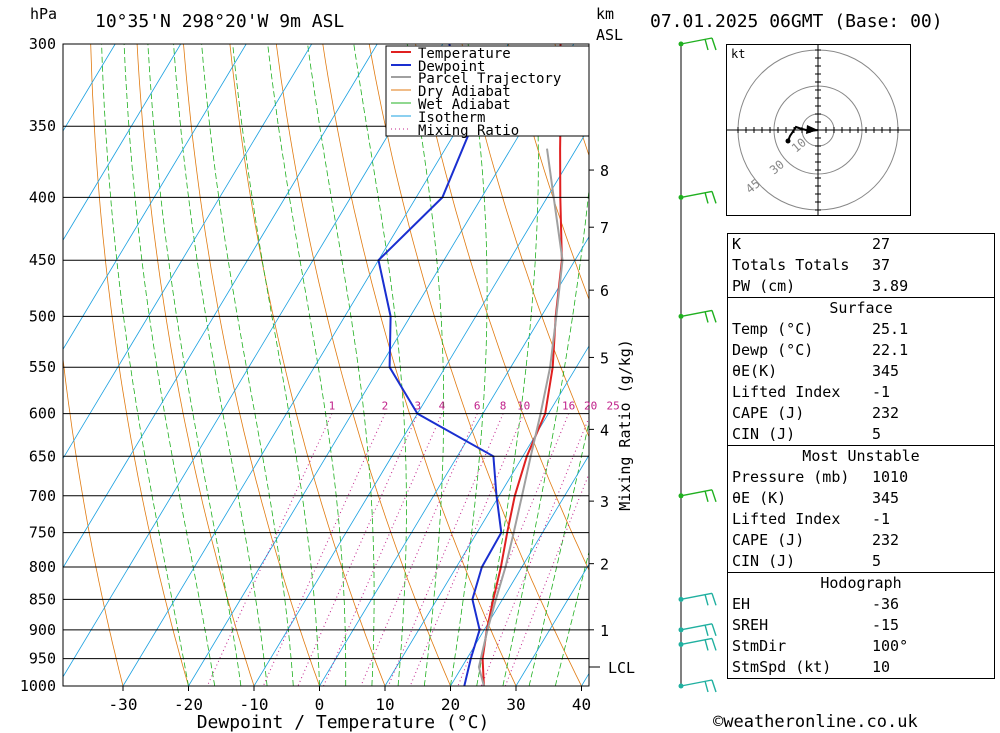  Describe the element at coordinates (42, 367) in the screenshot. I see `pressure-tick-label: 550` at that location.